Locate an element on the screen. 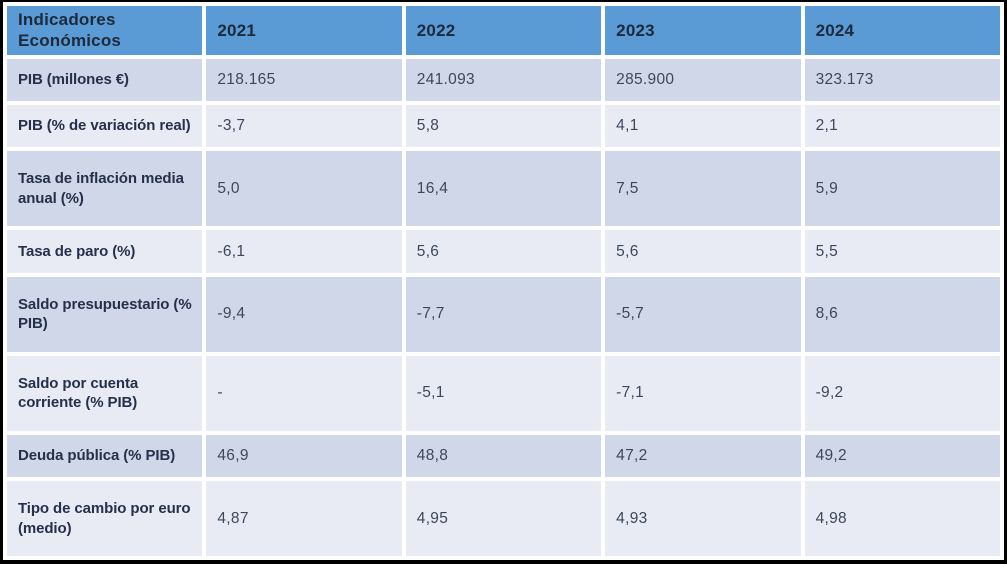 The width and height of the screenshot is (1007, 564). table-cell: 48,8 is located at coordinates (503, 456).